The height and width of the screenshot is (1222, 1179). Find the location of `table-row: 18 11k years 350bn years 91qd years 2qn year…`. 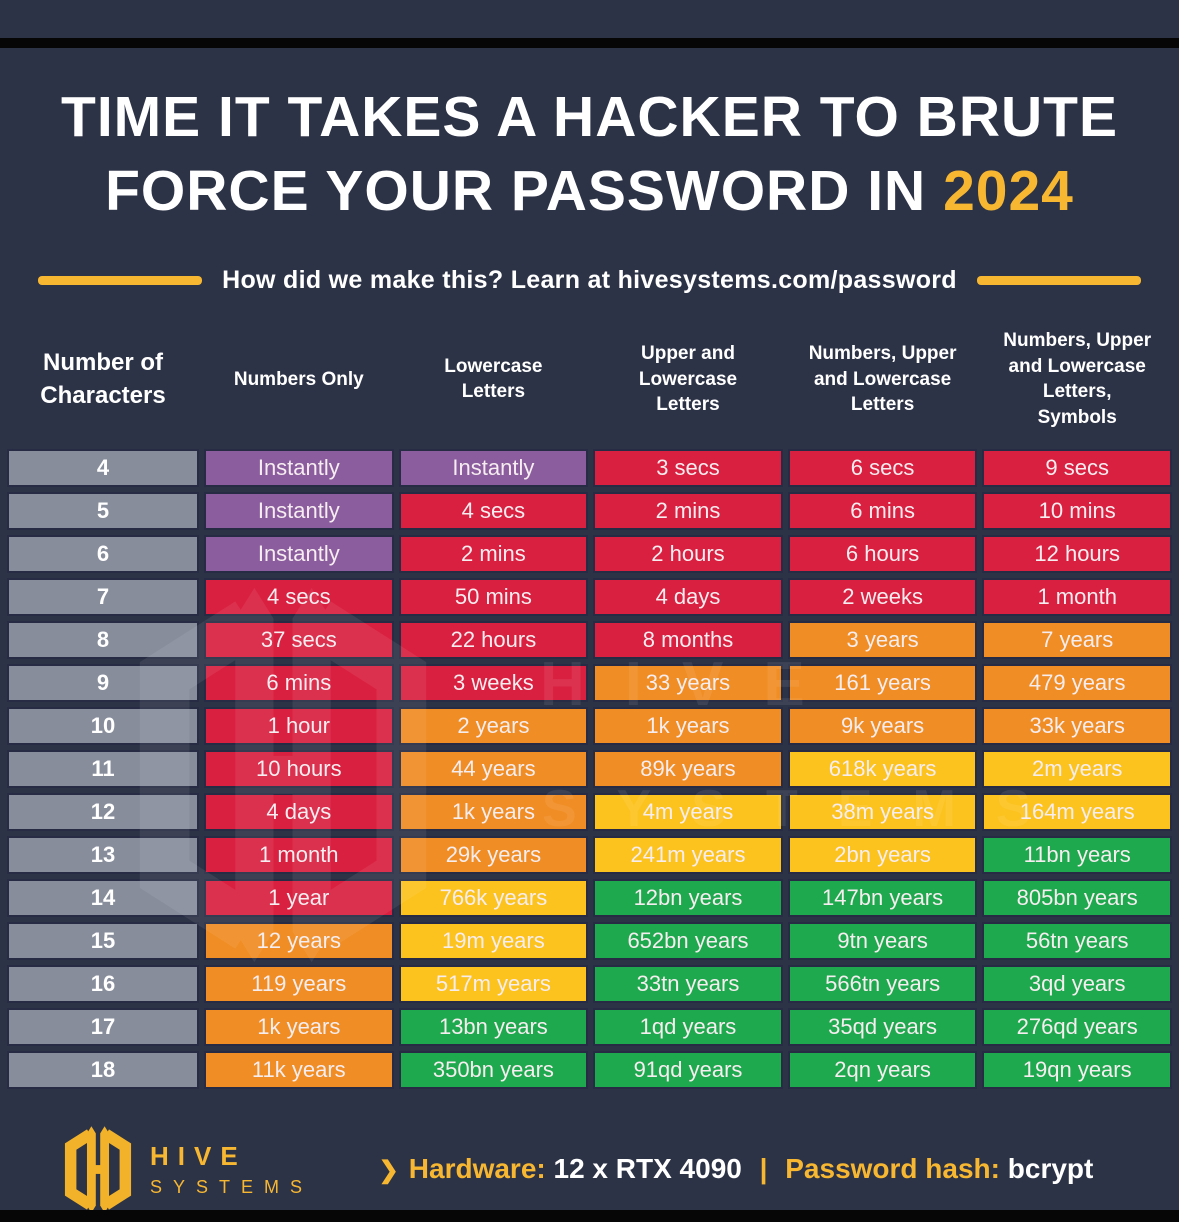

table-row: 18 11k years 350bn years 91qd years 2qn year… is located at coordinates (589, 1070).